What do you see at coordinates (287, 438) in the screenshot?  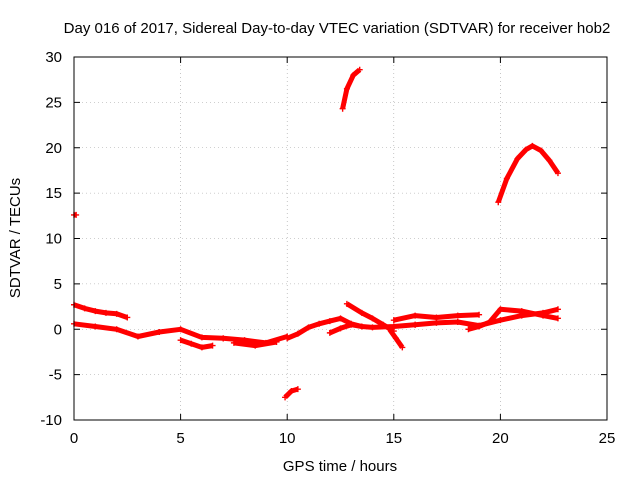 I see `x-tick-label: 10` at bounding box center [287, 438].